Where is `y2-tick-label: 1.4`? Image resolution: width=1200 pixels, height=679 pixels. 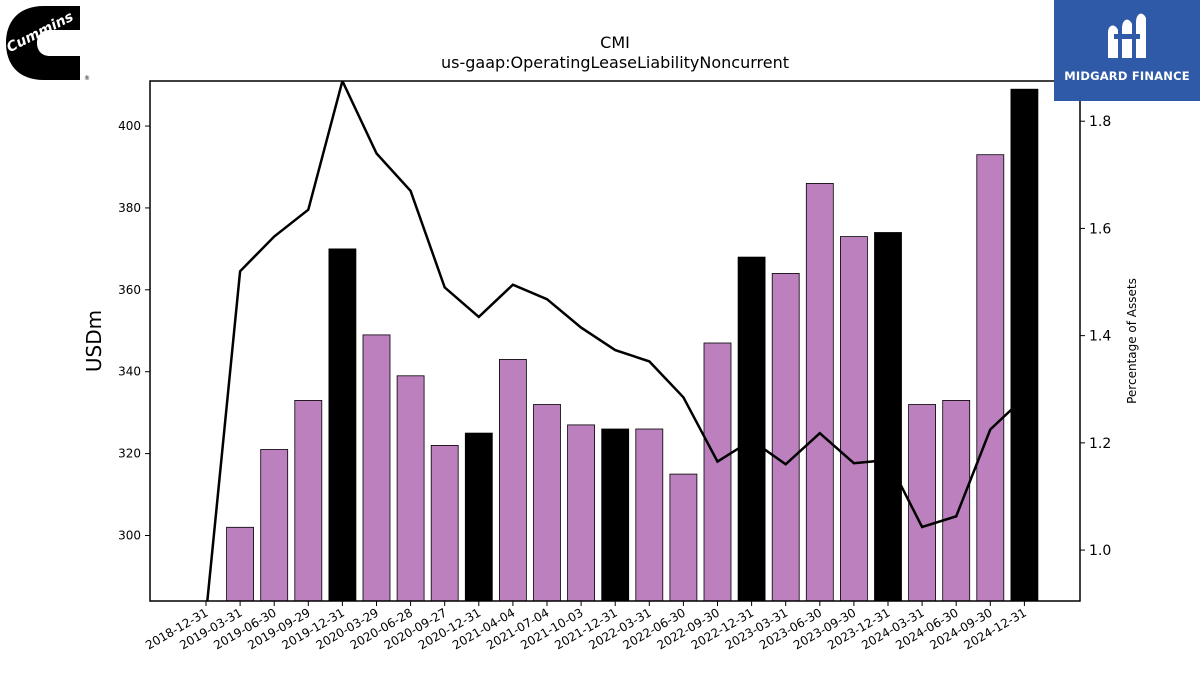
y2-tick-label: 1.4 is located at coordinates (1100, 337).